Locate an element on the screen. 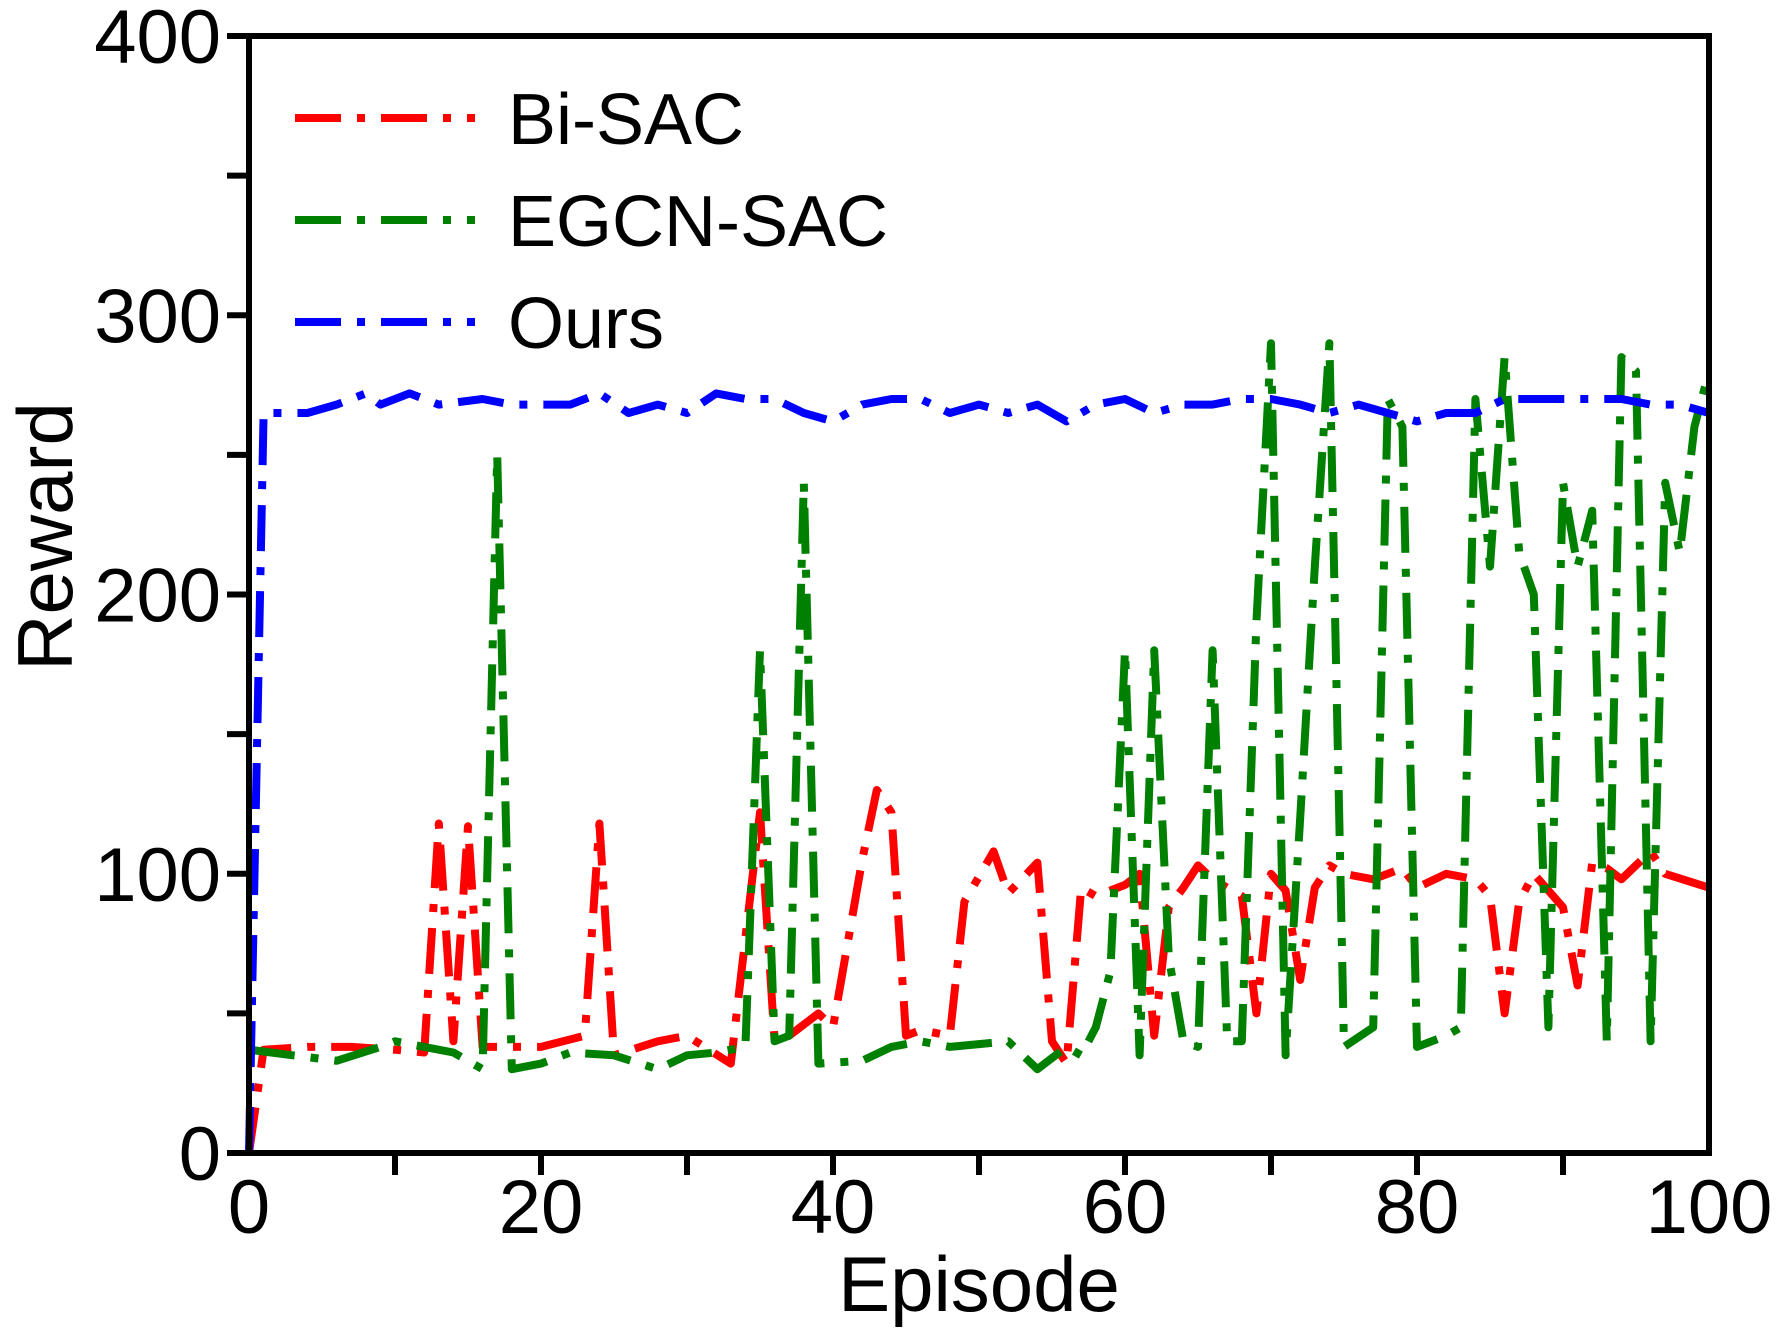 This screenshot has height=1333, width=1777. x-axis-label: Episode is located at coordinates (979, 1284).